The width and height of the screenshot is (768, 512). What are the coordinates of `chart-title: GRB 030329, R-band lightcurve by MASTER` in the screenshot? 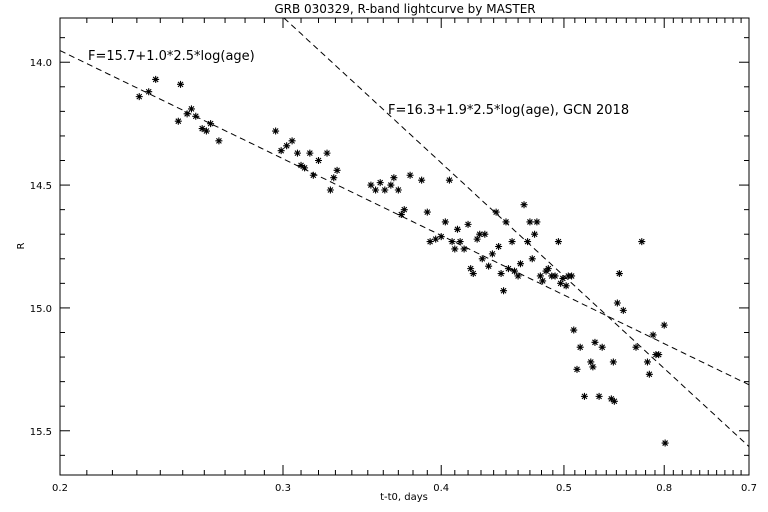 It's located at (404, 9).